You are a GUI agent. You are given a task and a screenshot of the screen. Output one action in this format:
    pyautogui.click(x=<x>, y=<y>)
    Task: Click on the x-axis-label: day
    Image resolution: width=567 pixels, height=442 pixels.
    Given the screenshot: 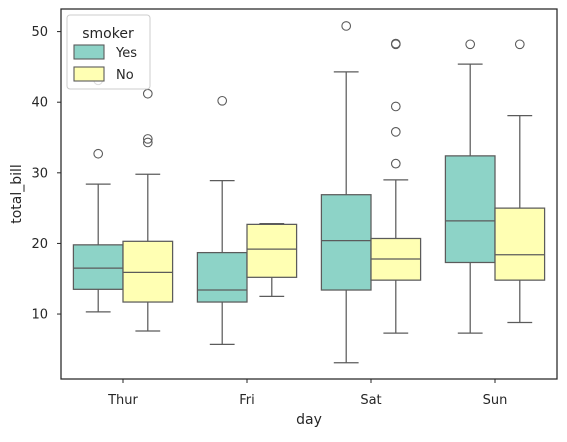 What is the action you would take?
    pyautogui.click(x=309, y=420)
    